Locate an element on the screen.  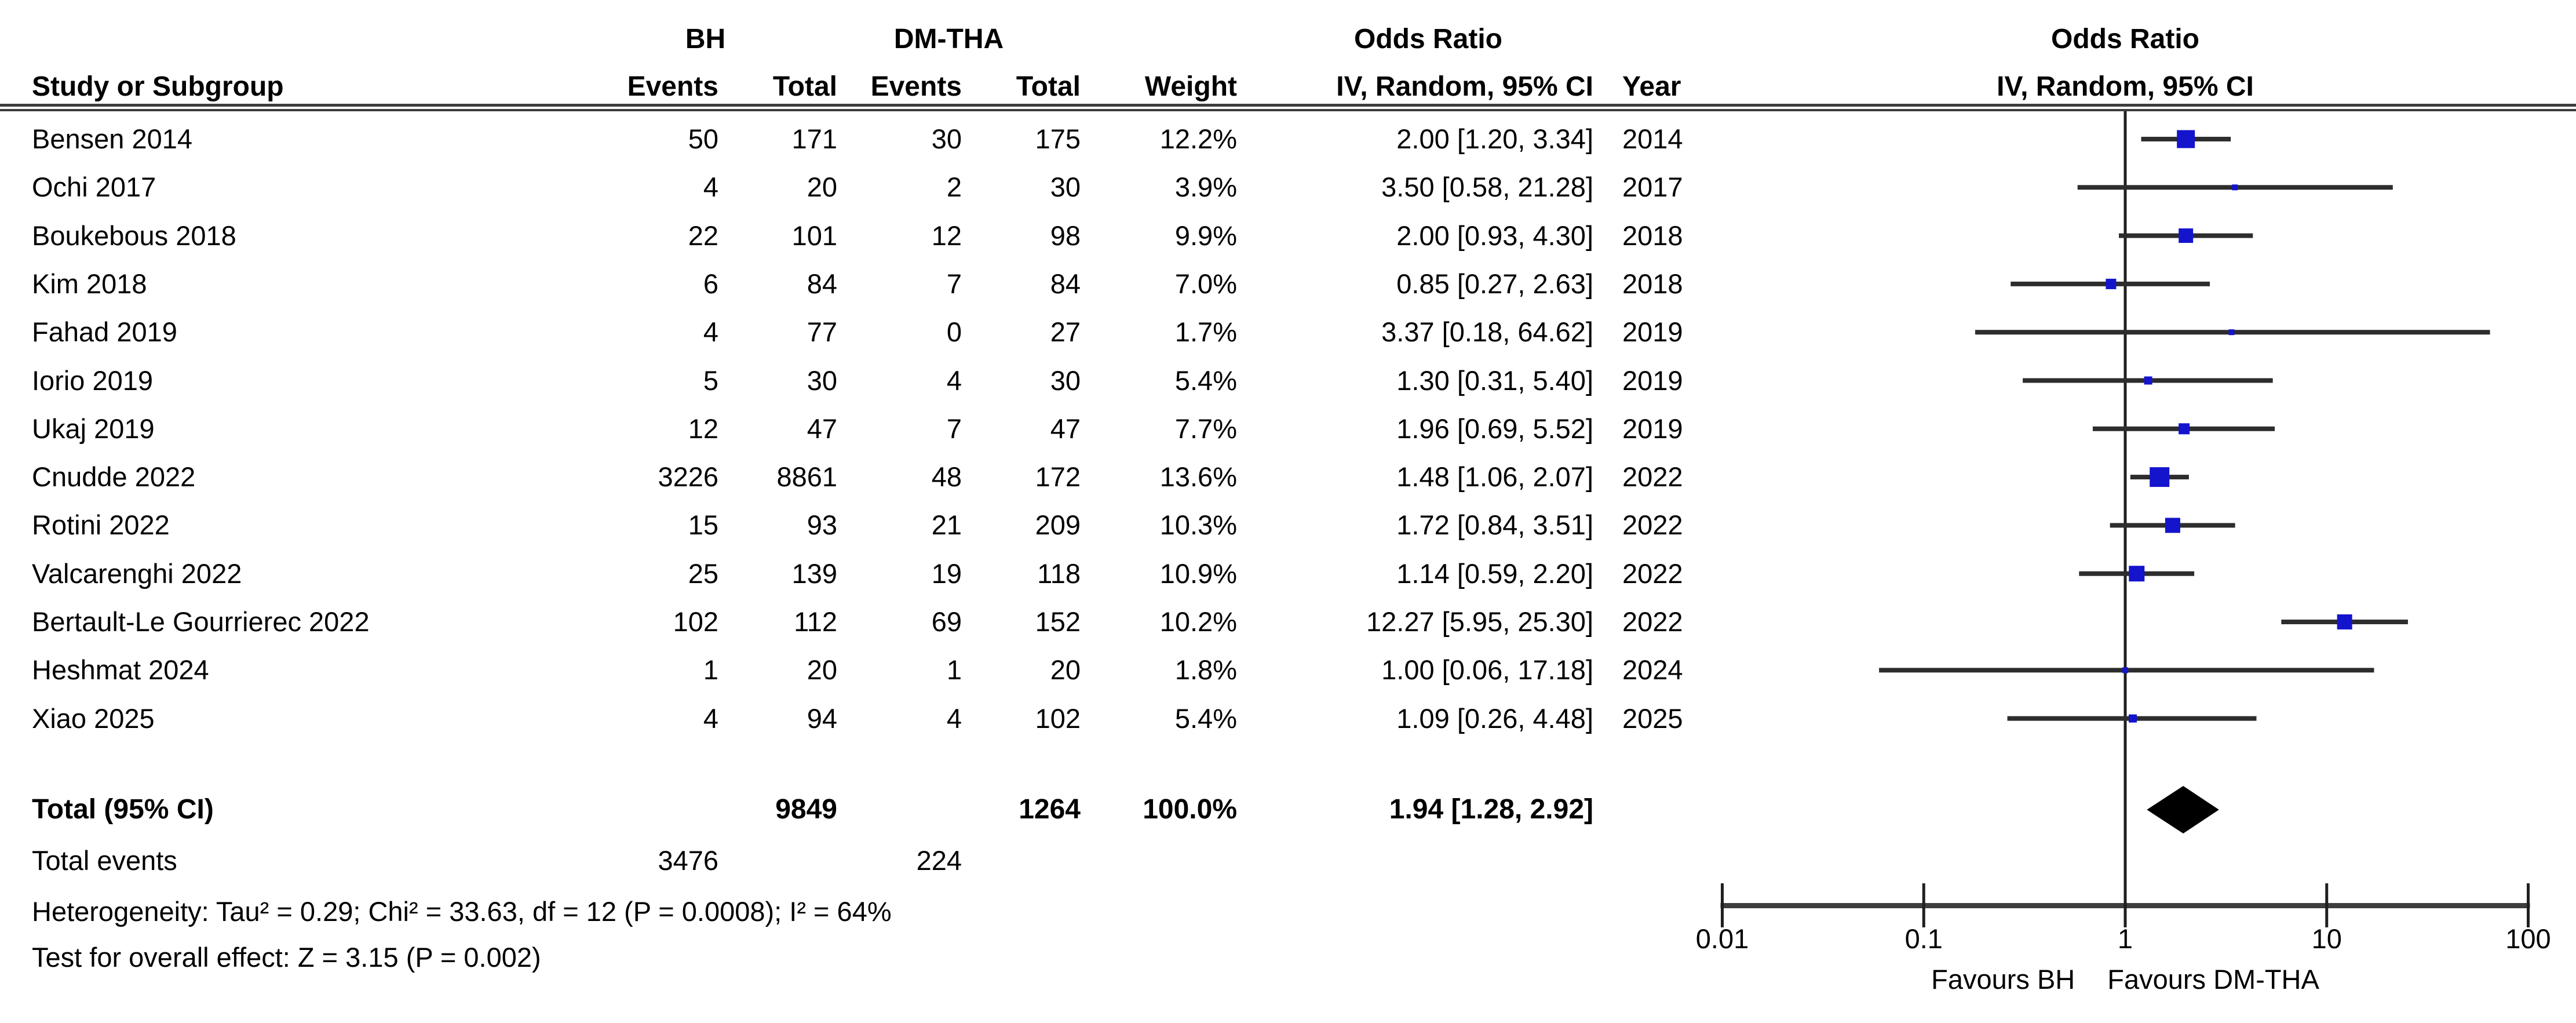
bh-total: 30 is located at coordinates (822, 380).